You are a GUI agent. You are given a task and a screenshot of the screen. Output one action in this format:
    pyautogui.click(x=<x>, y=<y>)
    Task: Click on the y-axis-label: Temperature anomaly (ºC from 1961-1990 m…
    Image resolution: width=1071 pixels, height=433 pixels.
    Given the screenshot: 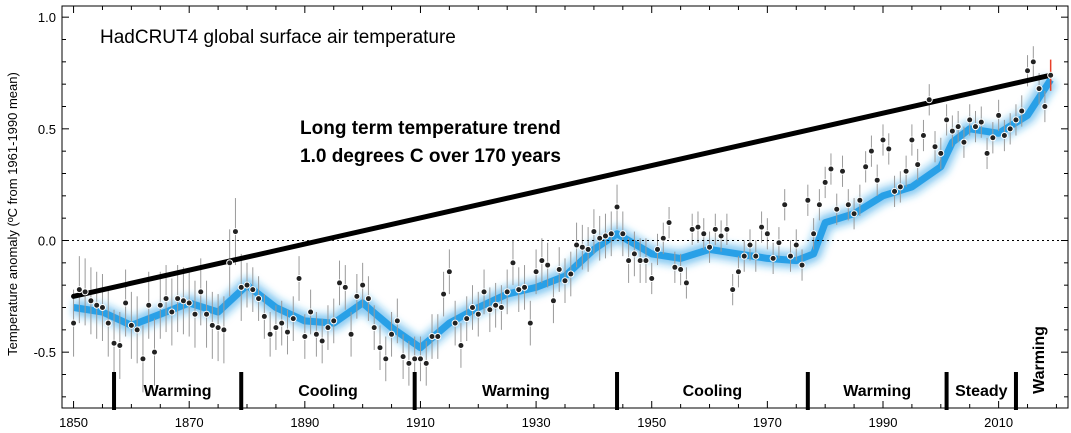 What is the action you would take?
    pyautogui.click(x=12, y=214)
    